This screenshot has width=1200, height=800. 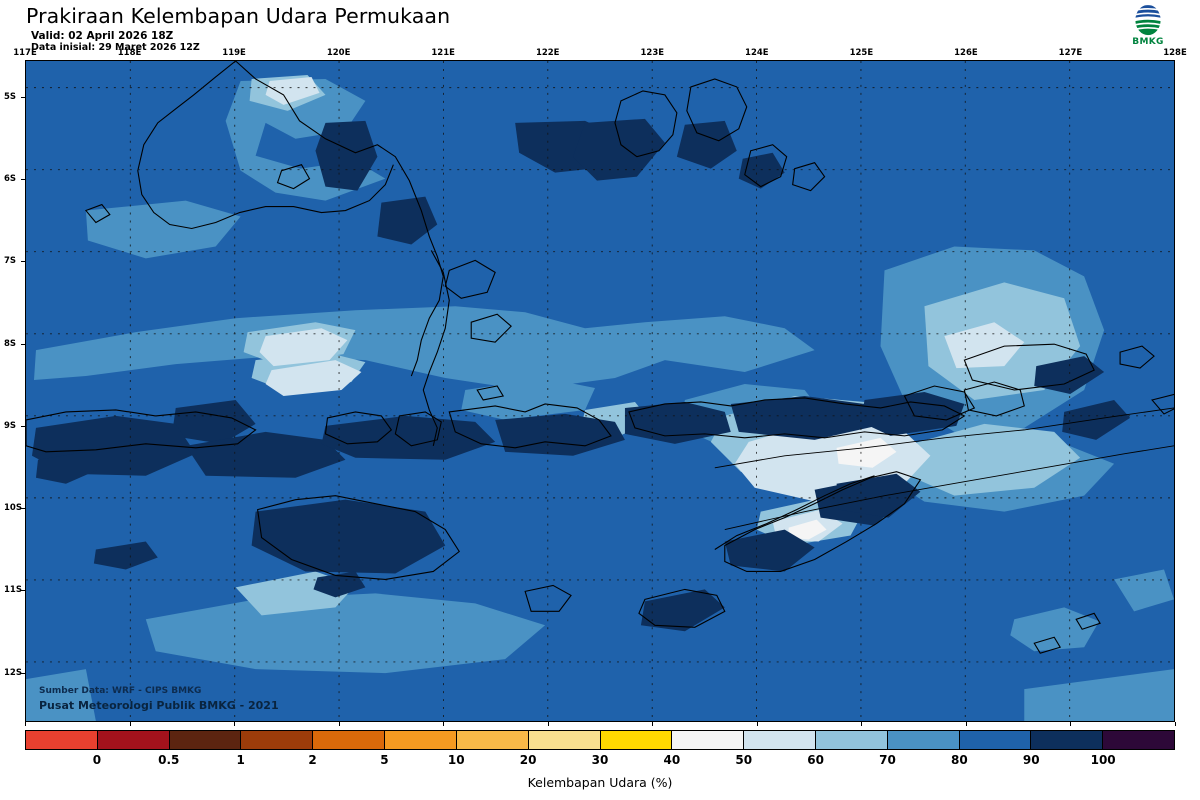 I want to click on valid-time-label: Valid: 02 April 2026 18Z, so click(x=102, y=36).